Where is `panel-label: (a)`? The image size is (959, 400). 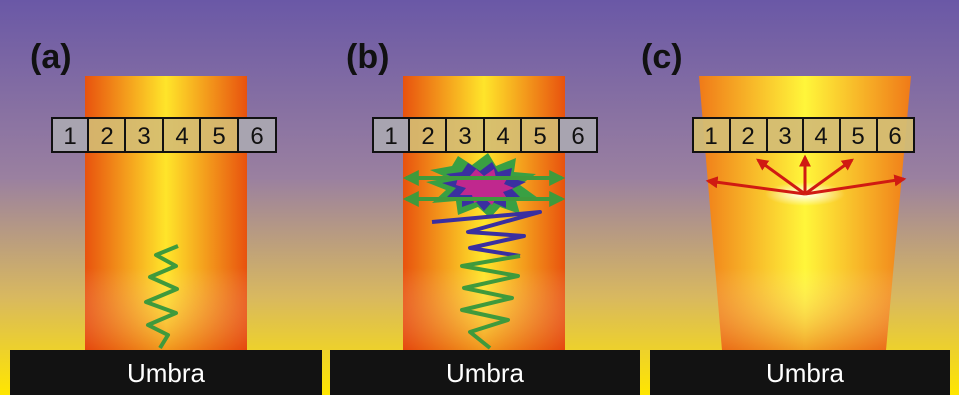
panel-label: (a) is located at coordinates (51, 57).